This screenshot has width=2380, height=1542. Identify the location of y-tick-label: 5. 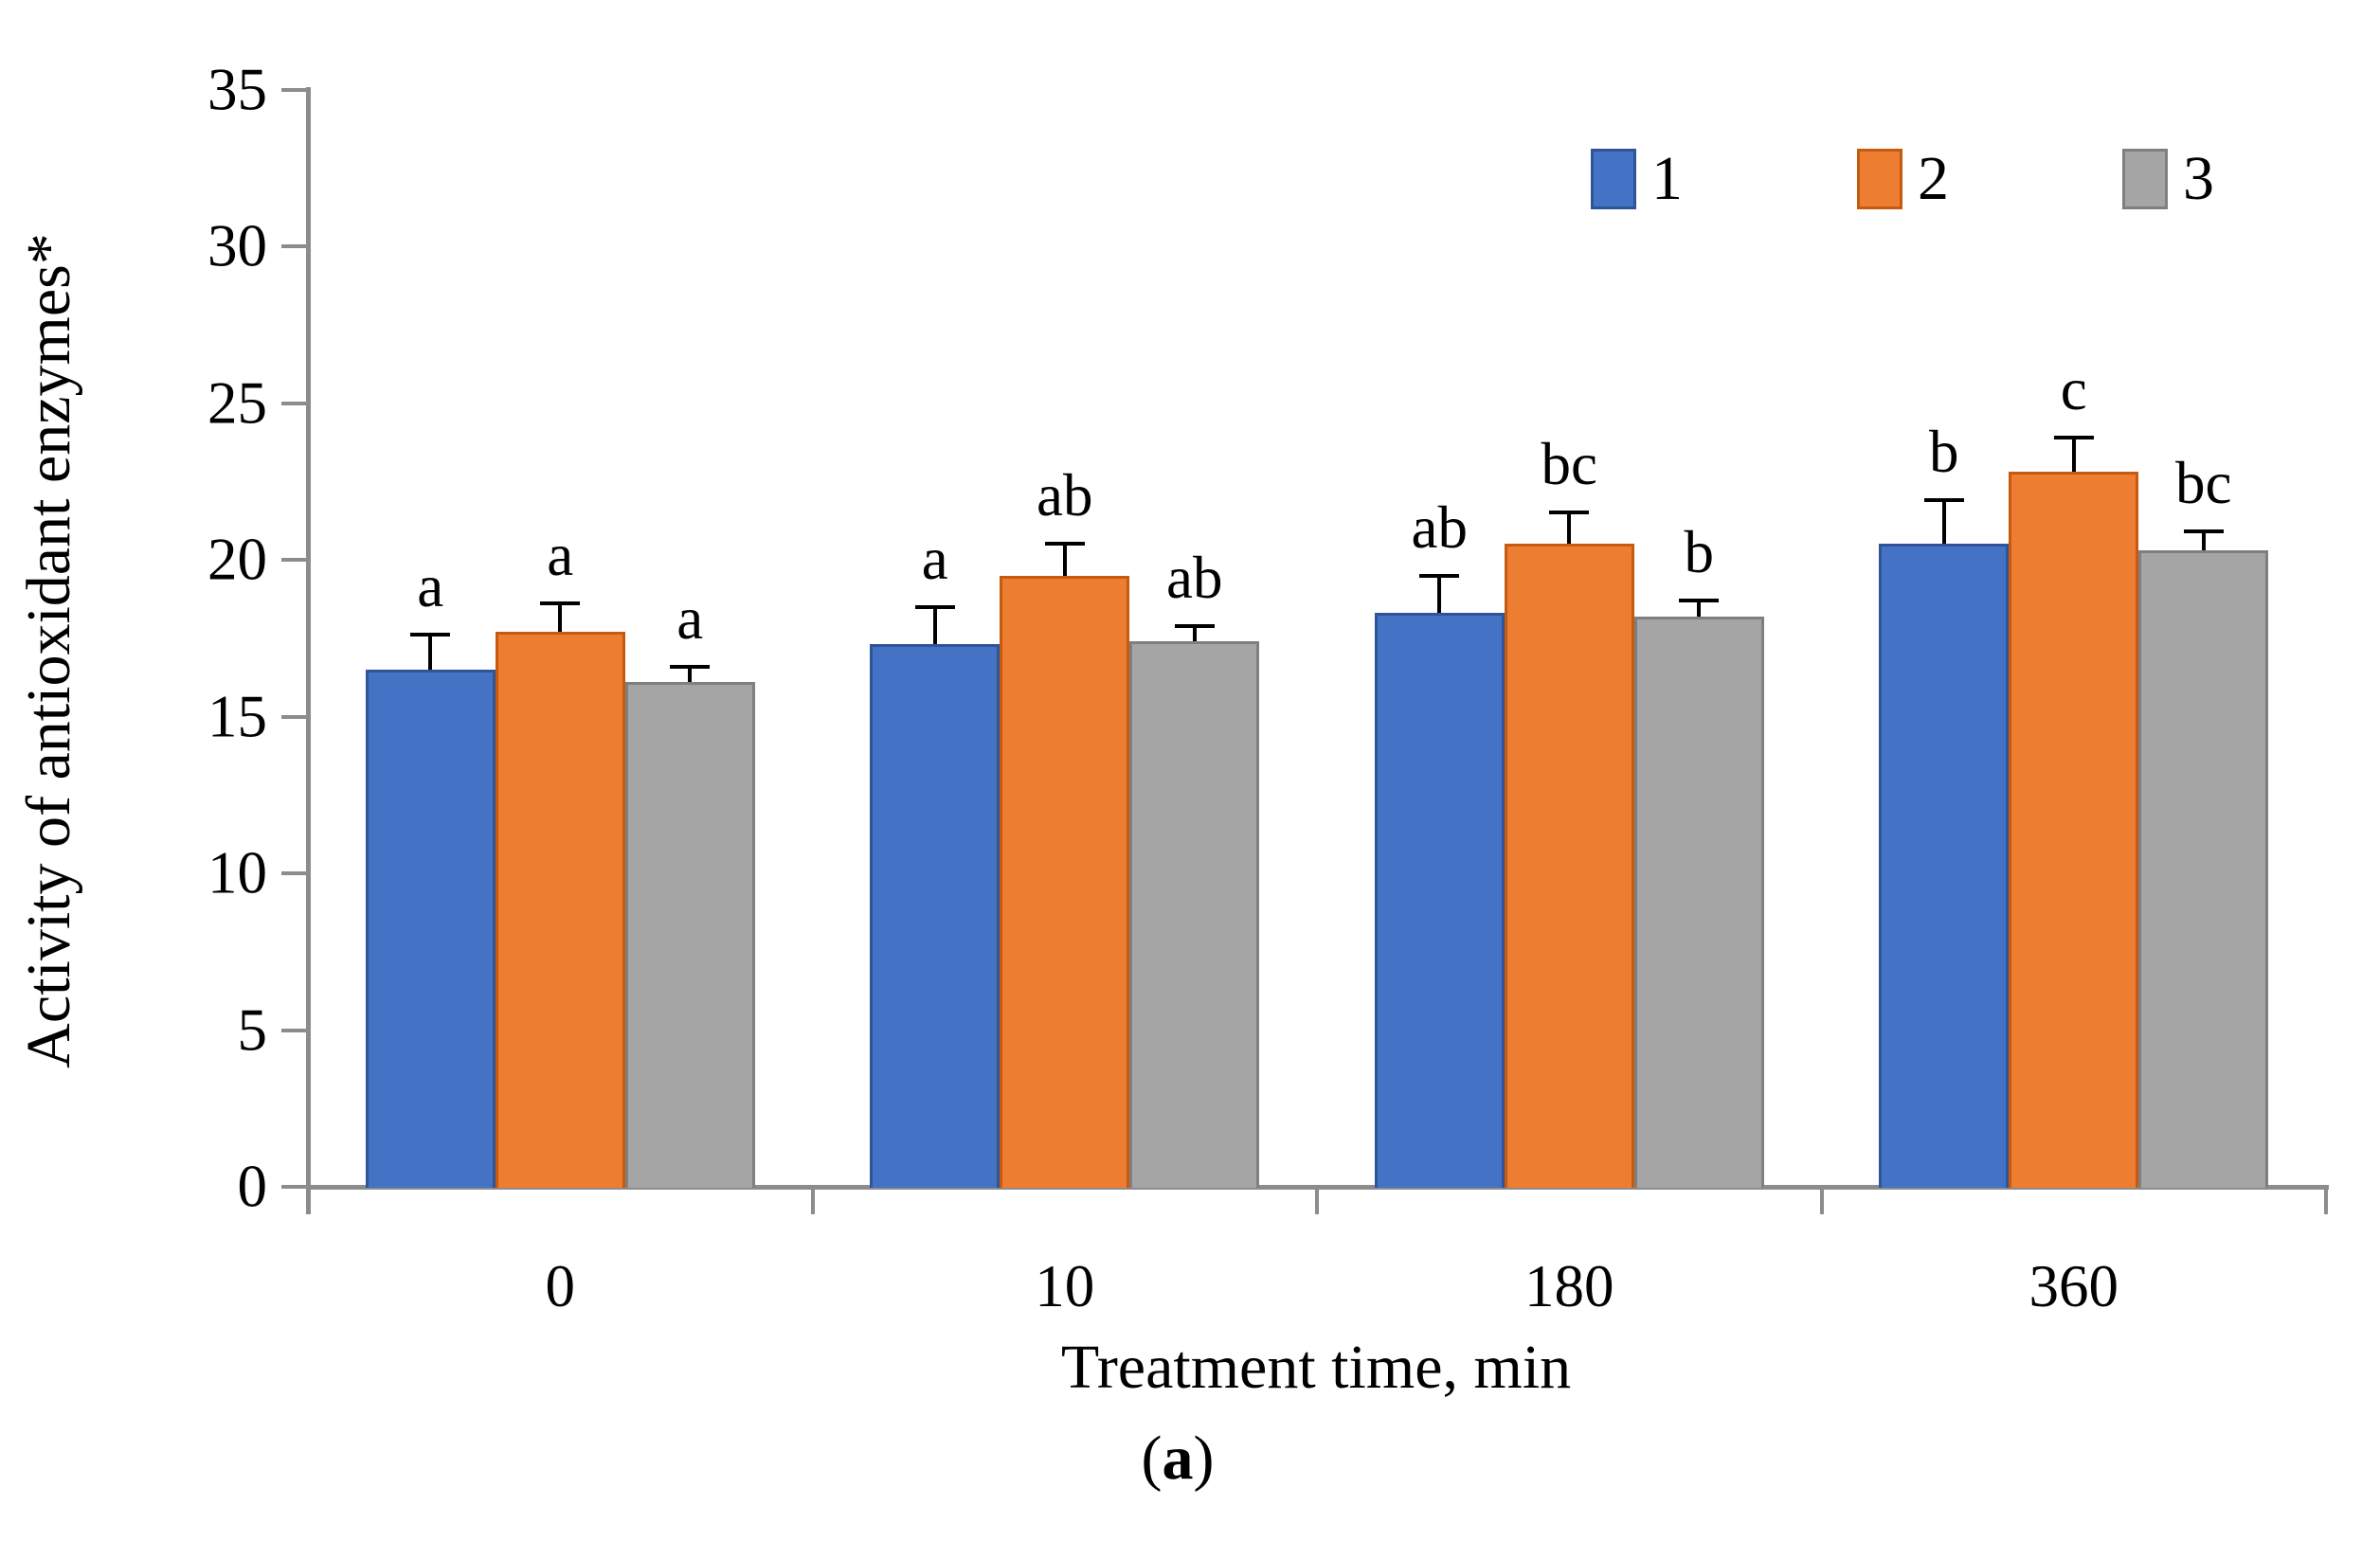
(252, 1029).